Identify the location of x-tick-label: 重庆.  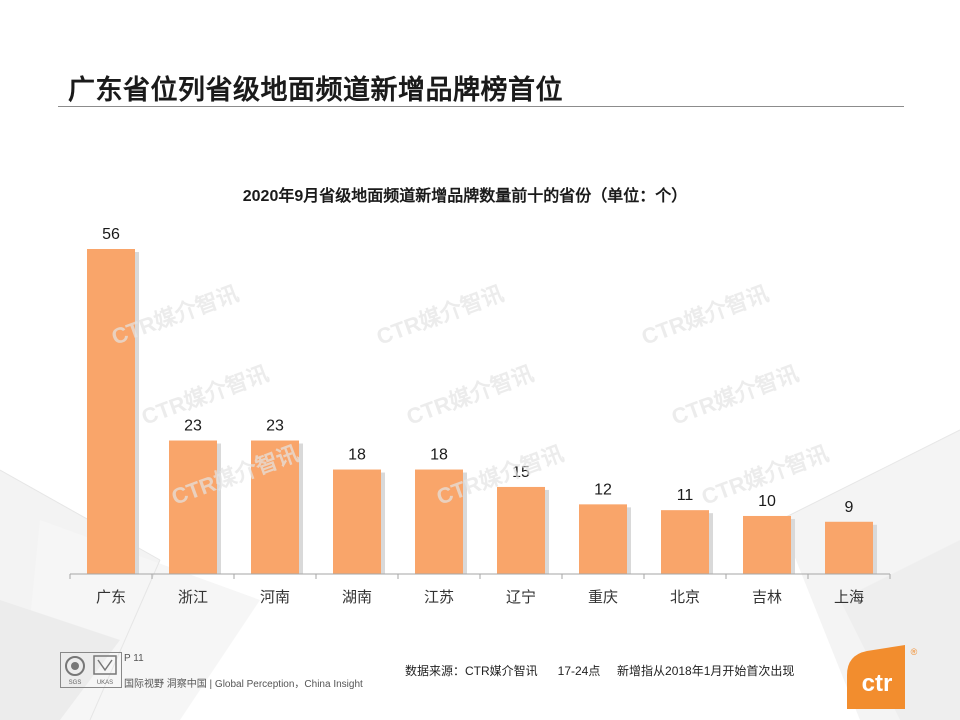
(603, 597).